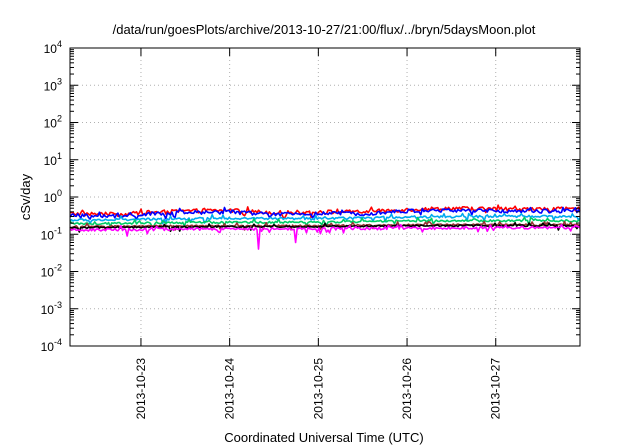 This screenshot has height=448, width=640. I want to click on y-tick-label: 10⁻¹, so click(51, 233).